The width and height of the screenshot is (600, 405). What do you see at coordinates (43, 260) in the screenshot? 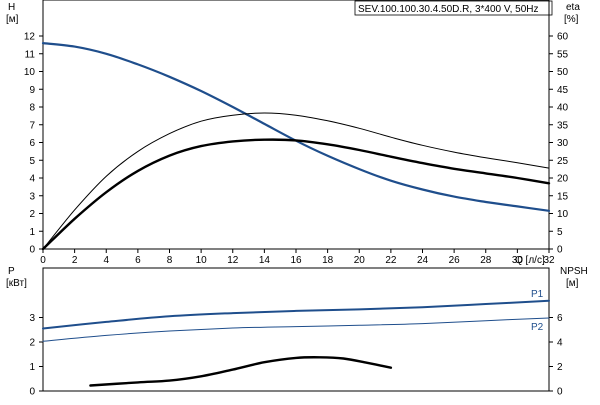
I see `x-tick-label: 0` at bounding box center [43, 260].